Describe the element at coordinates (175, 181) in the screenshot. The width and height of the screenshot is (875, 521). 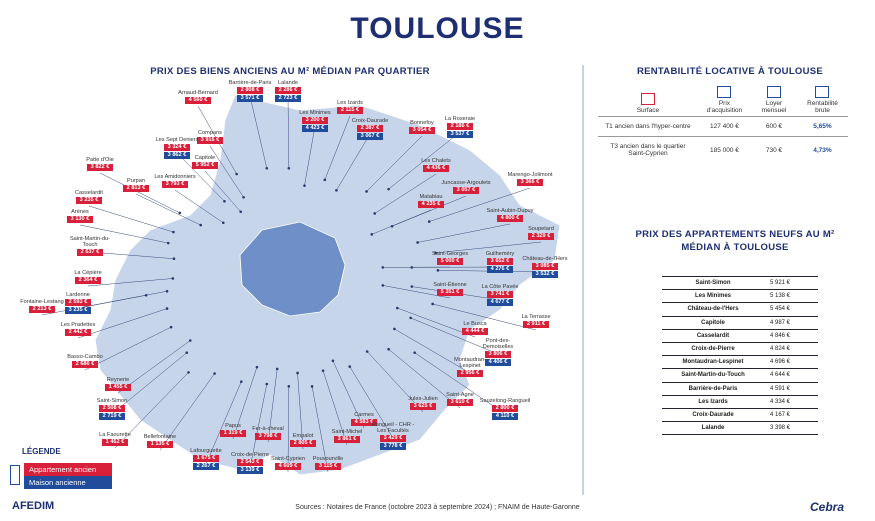
I see `district-label: Les Amidonniers 3 793 €` at that location.